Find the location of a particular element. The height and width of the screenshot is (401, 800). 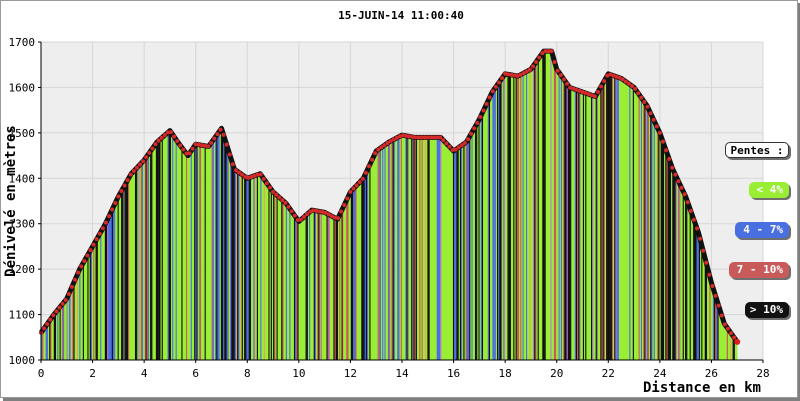

x-tick-label: 28 is located at coordinates (762, 373).